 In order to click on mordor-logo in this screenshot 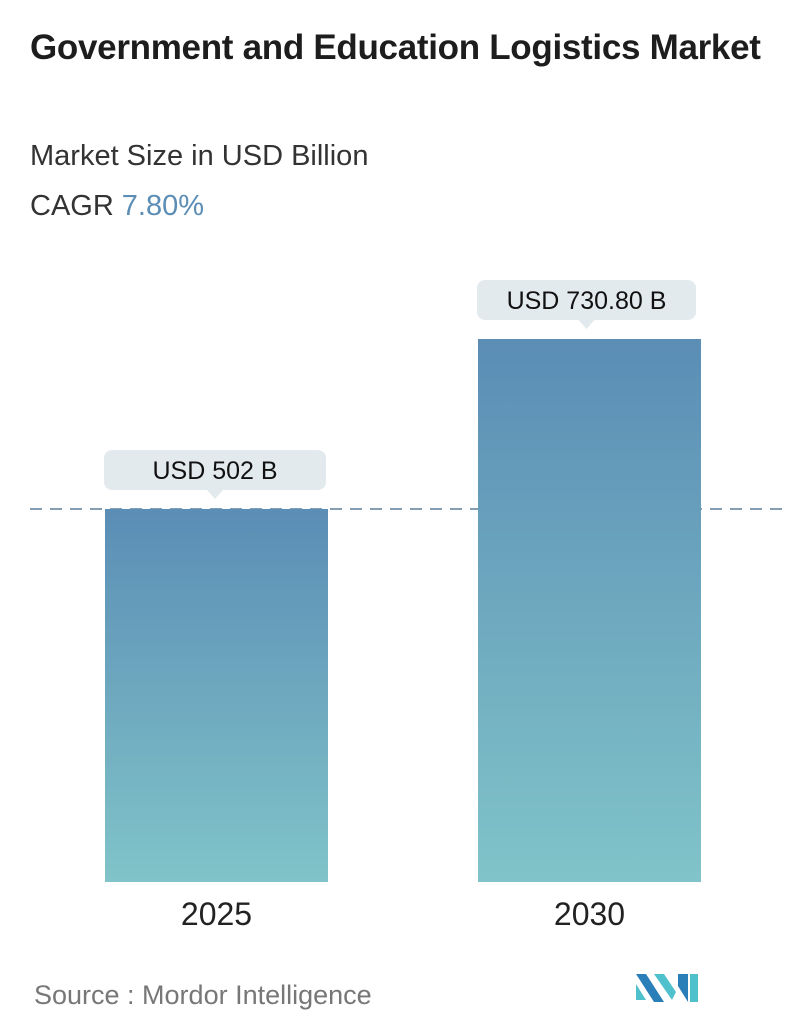, I will do `click(667, 988)`.